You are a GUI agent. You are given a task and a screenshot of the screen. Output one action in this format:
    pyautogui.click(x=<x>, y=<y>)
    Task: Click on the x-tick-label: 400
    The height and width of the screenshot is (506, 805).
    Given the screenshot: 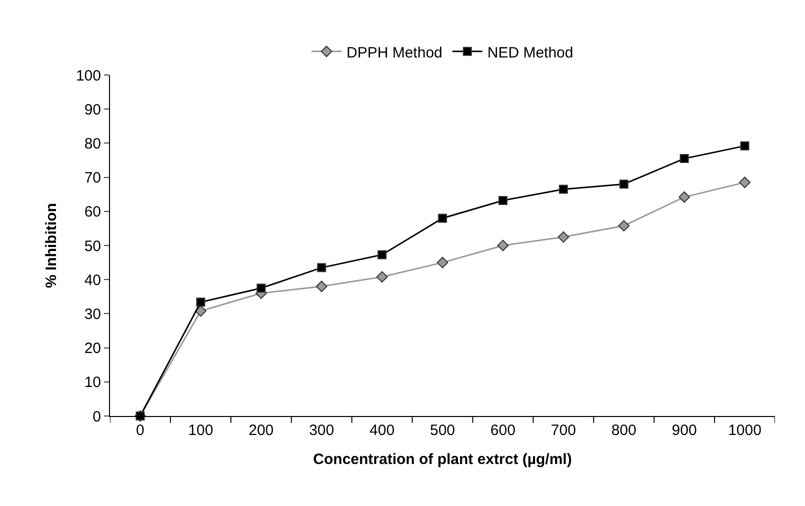 What is the action you would take?
    pyautogui.click(x=382, y=430)
    